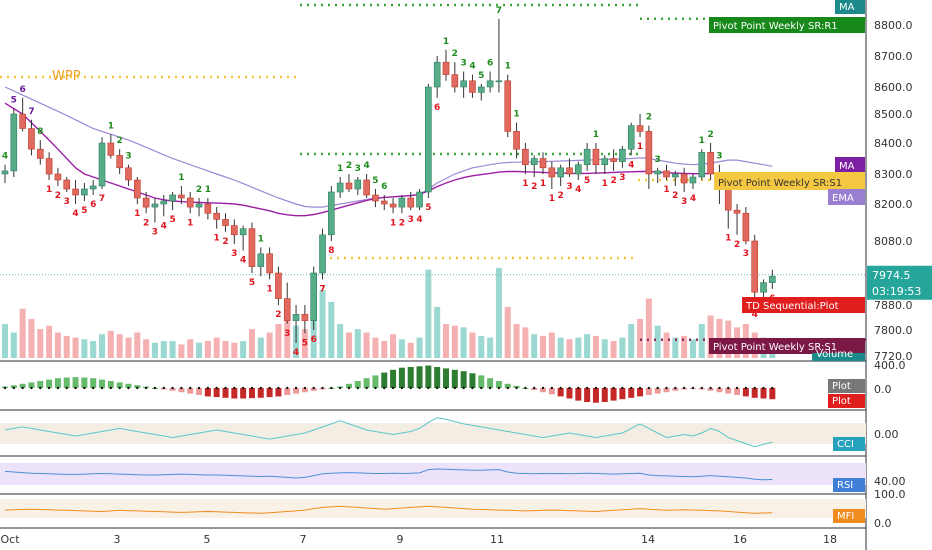 This screenshot has height=550, width=932. What do you see at coordinates (433, 433) in the screenshot?
I see `cci-band` at bounding box center [433, 433].